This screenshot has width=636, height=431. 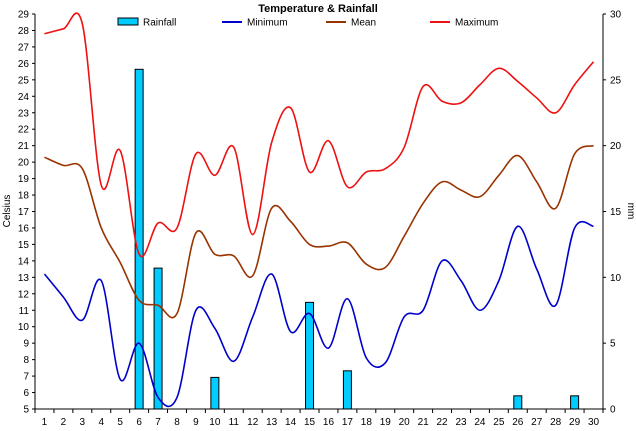 I want to click on x-tick-label: 3, so click(x=83, y=422).